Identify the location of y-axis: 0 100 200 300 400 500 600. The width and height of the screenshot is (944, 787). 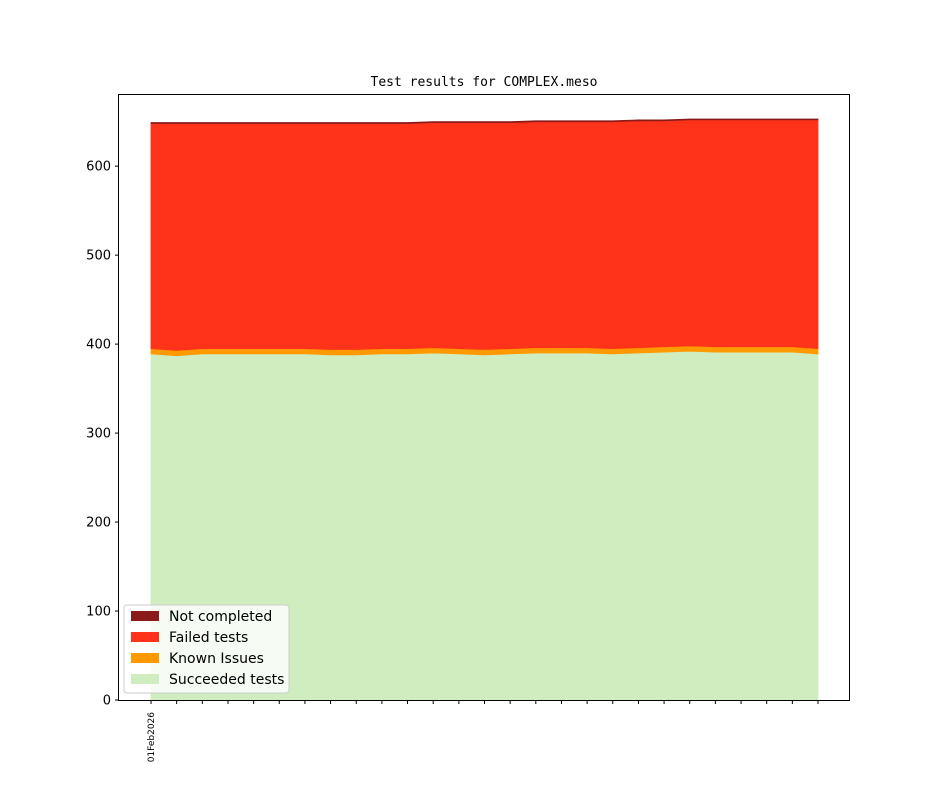
(102, 434).